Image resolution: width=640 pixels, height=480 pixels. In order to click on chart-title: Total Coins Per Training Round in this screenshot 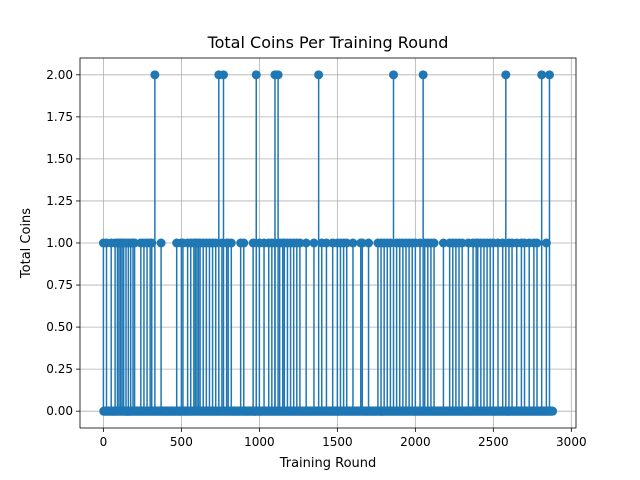, I will do `click(328, 42)`.